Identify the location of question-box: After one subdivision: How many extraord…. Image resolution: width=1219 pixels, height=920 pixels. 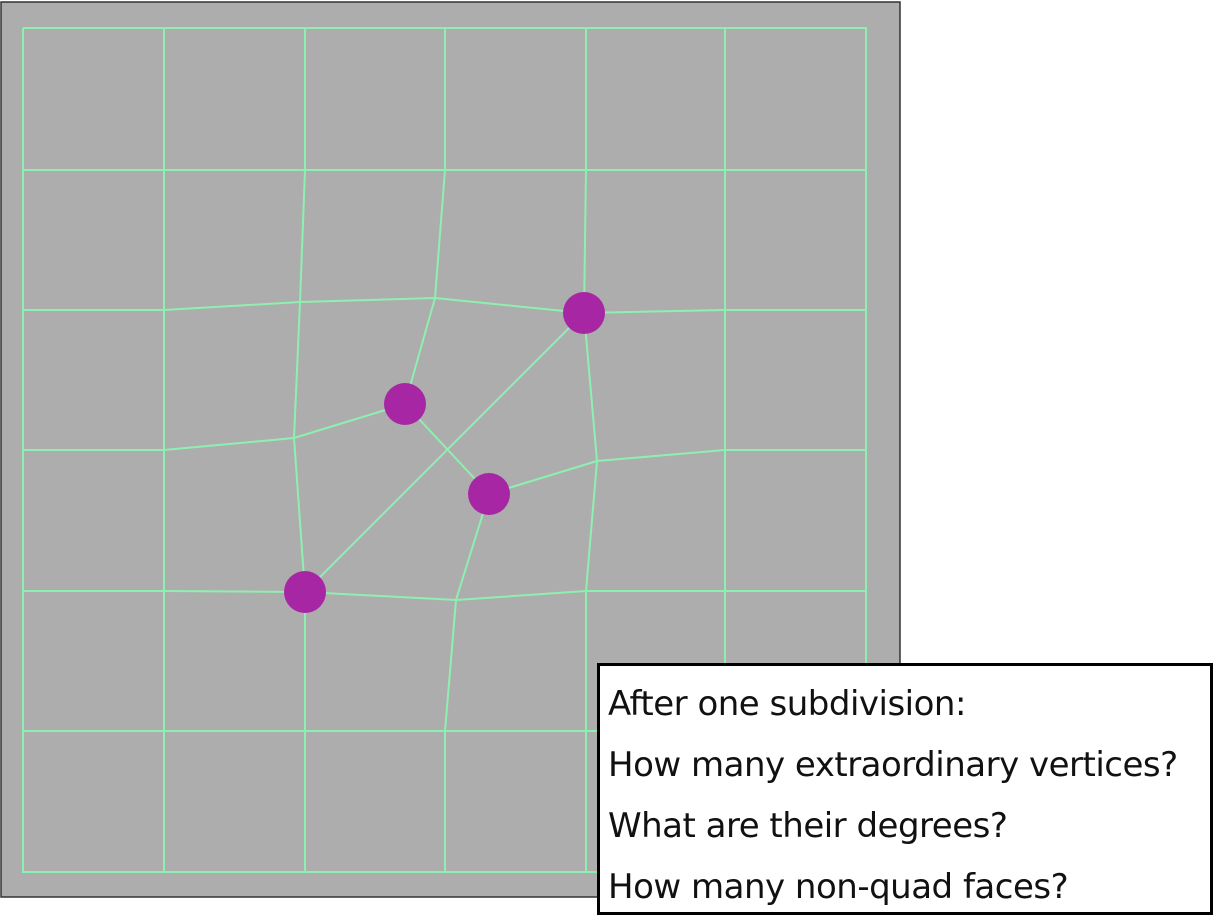
(905, 789).